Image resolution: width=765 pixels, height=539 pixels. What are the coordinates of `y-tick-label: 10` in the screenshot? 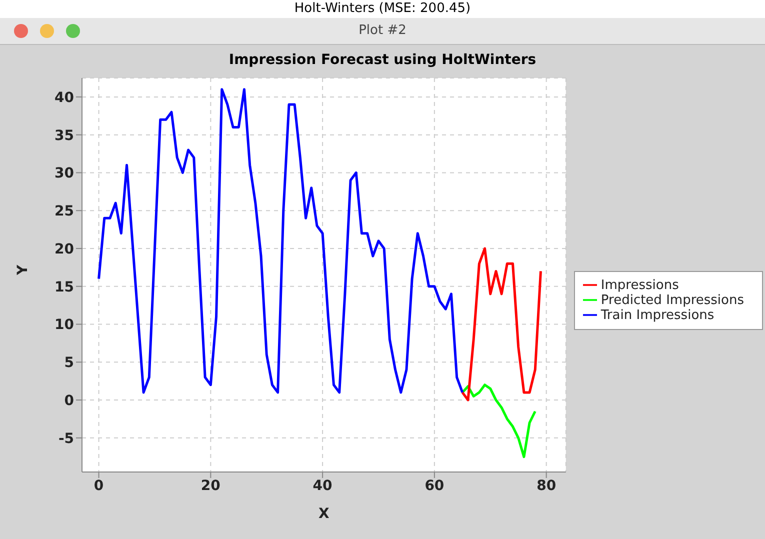 It's located at (64, 325).